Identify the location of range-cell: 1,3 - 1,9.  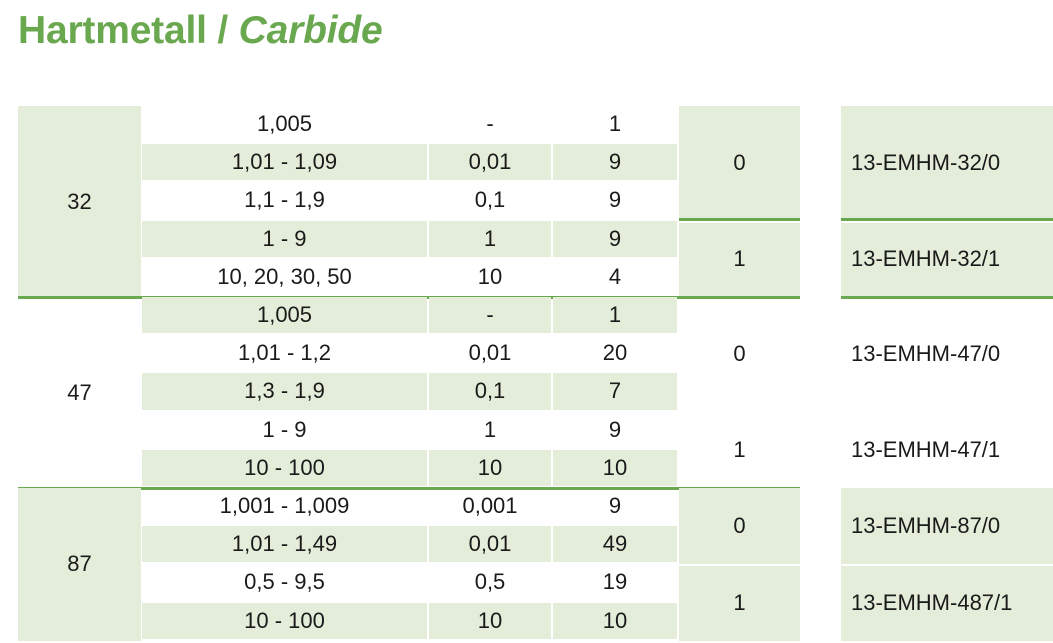
(284, 391).